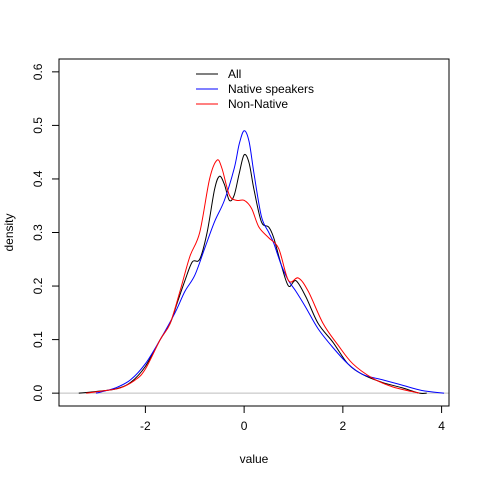 The height and width of the screenshot is (480, 480). Describe the element at coordinates (38, 232) in the screenshot. I see `y-tick-label: 0.3` at that location.